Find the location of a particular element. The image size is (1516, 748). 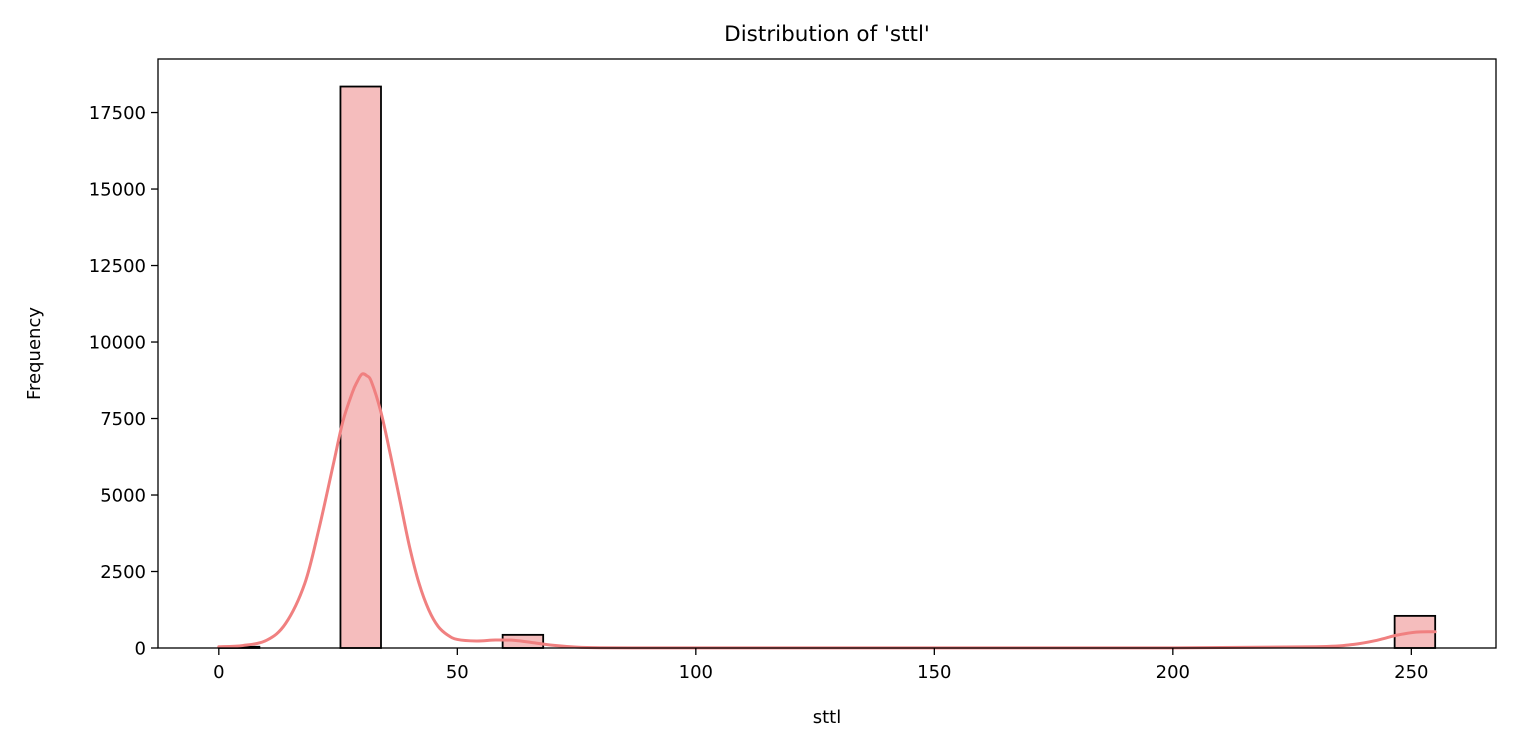

x-tick-label: 200 is located at coordinates (1173, 672).